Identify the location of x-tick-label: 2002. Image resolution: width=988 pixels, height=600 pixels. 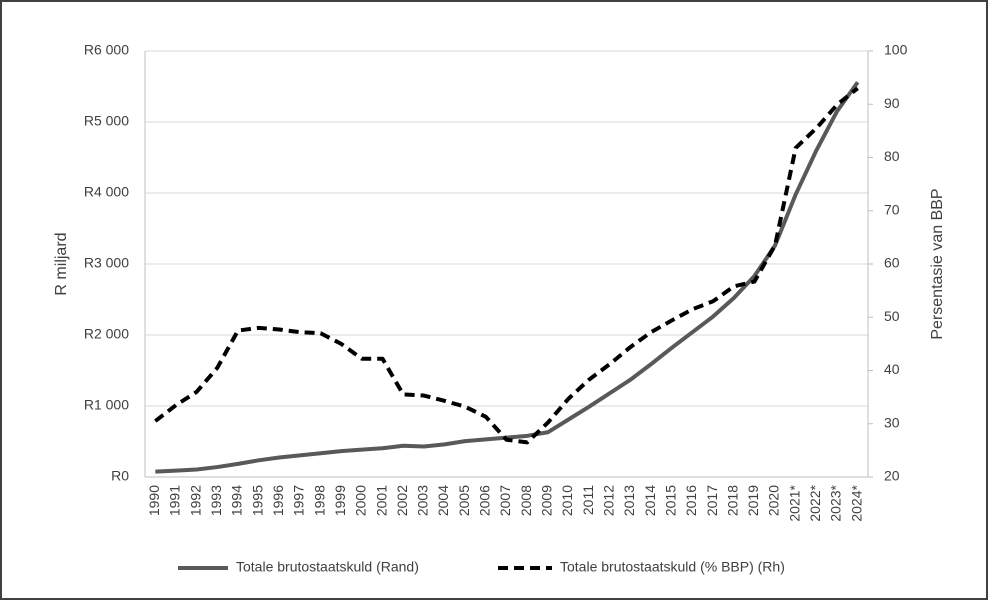
(402, 500).